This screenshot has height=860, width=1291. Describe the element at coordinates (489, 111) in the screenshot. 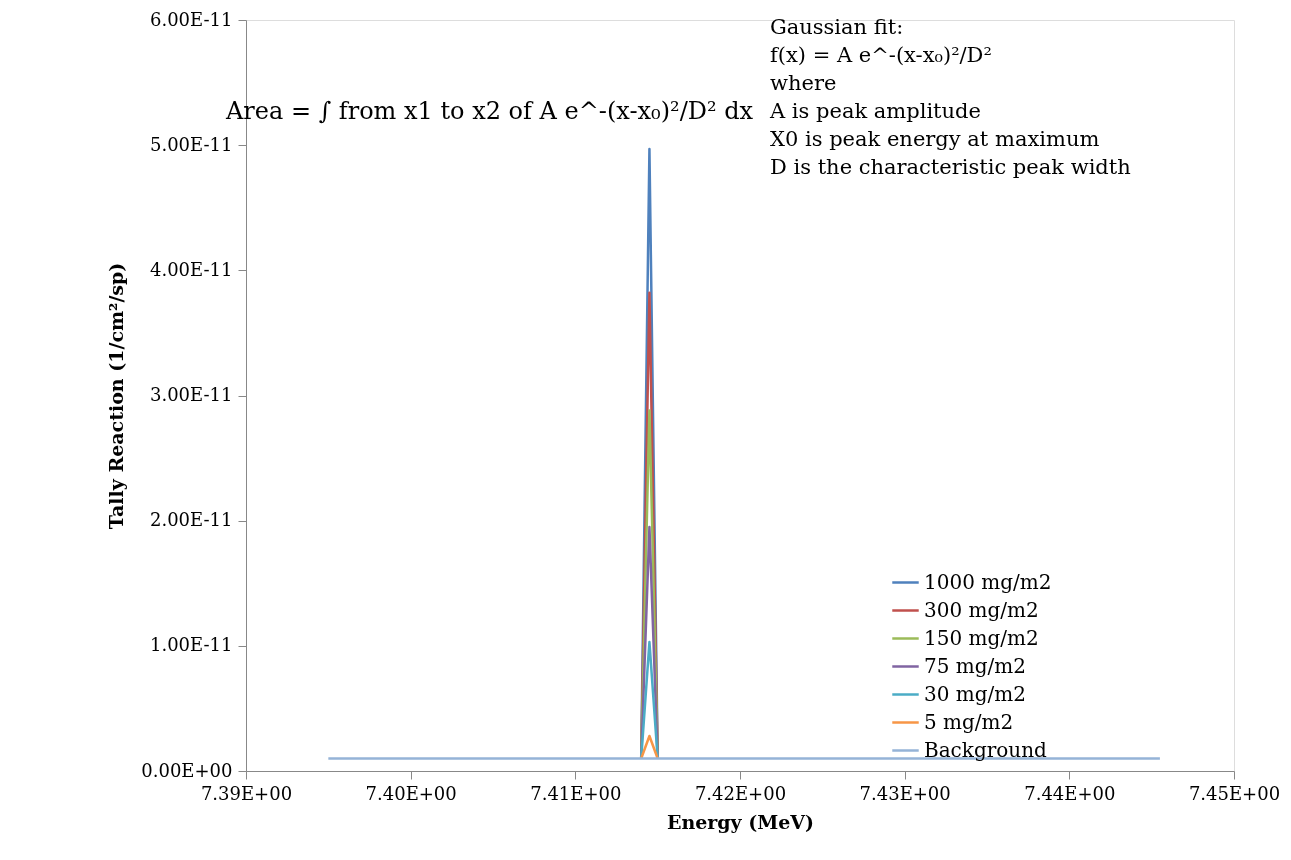

I see `annotation: Area = ∫ from x1 to x2 of A e^-(x-x₀)²/D² dx` at that location.